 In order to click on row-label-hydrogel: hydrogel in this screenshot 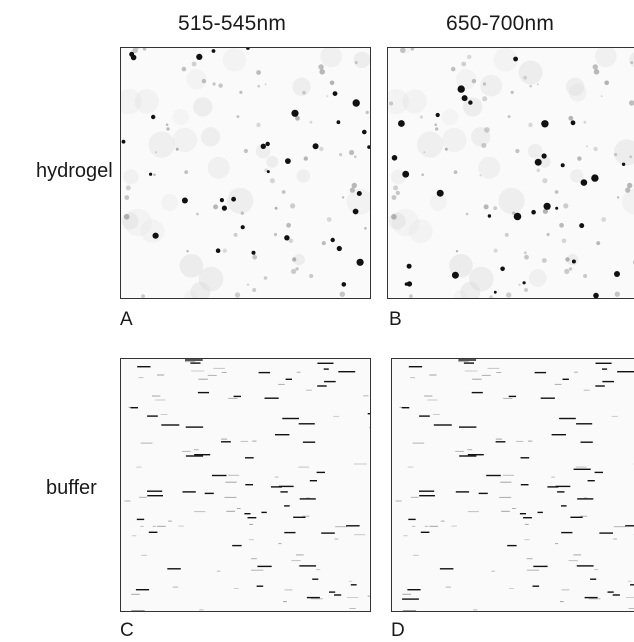, I will do `click(74, 171)`.